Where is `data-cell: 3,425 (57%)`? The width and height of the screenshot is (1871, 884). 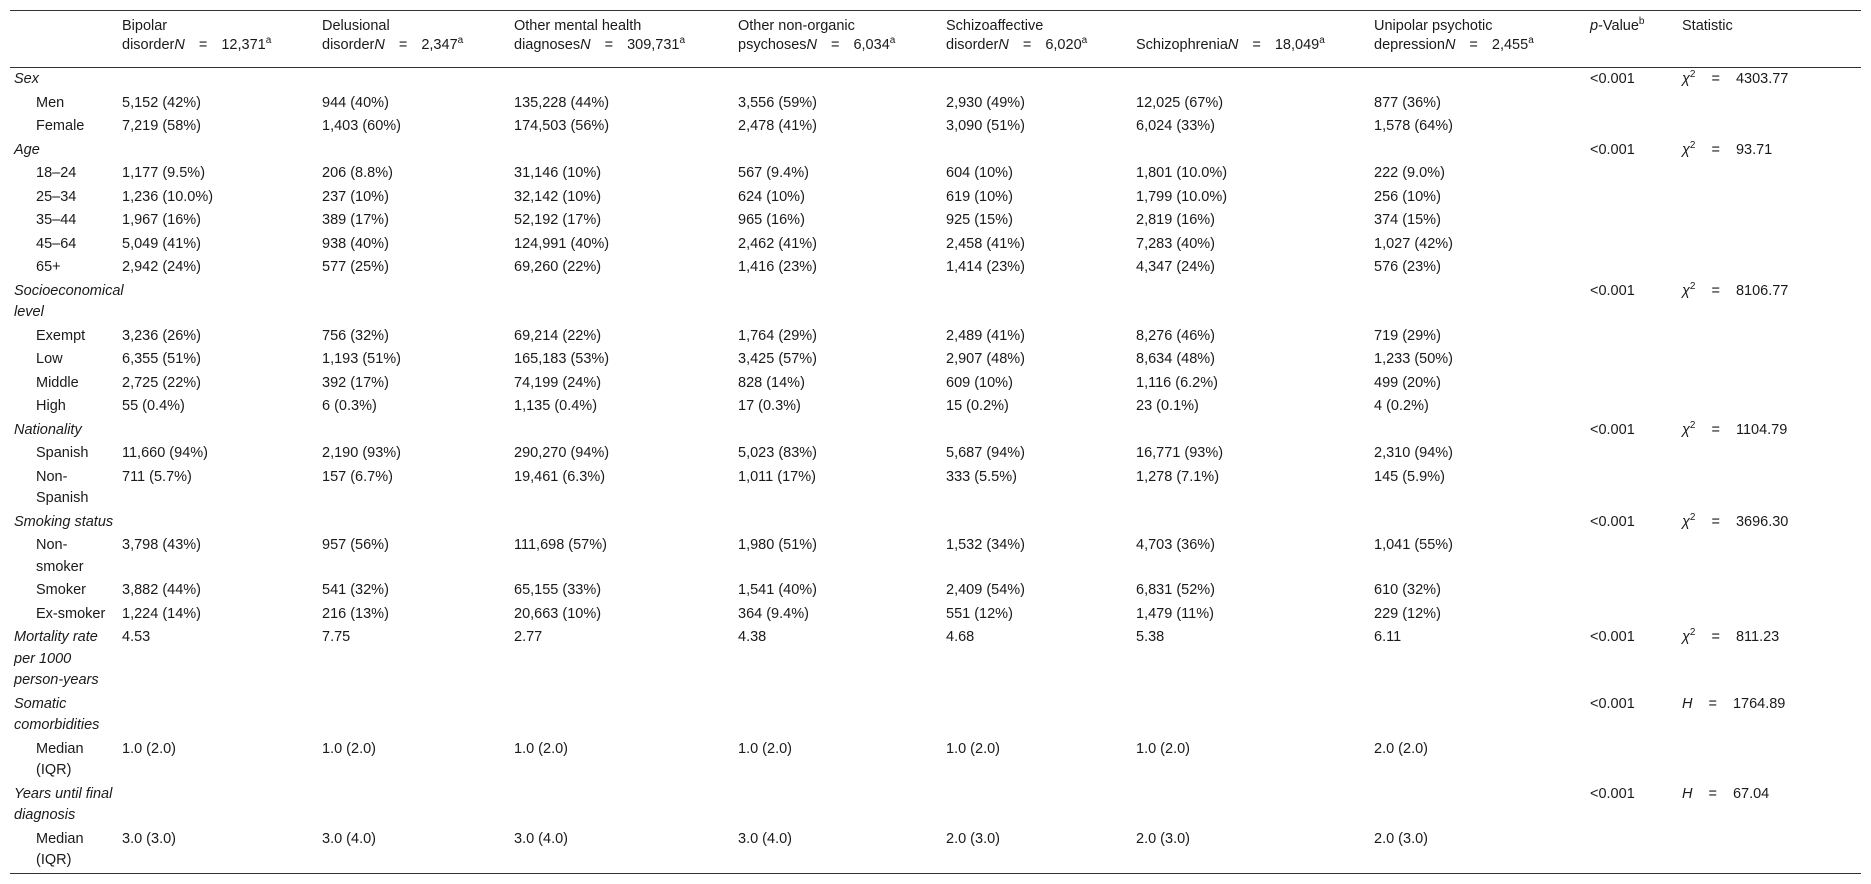
data-cell: 3,425 (57%) is located at coordinates (777, 359).